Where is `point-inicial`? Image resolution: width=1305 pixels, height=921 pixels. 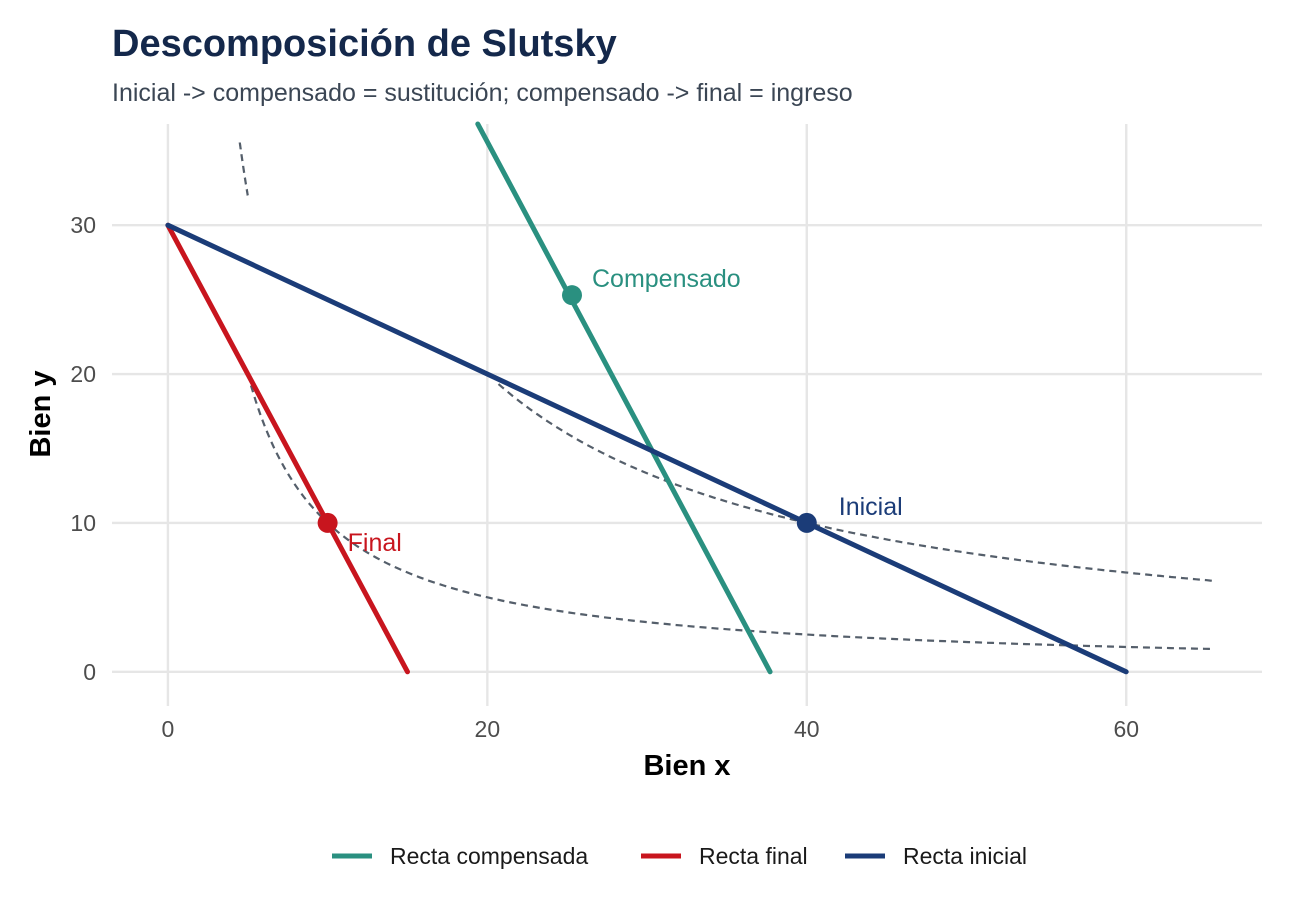 point-inicial is located at coordinates (806, 522).